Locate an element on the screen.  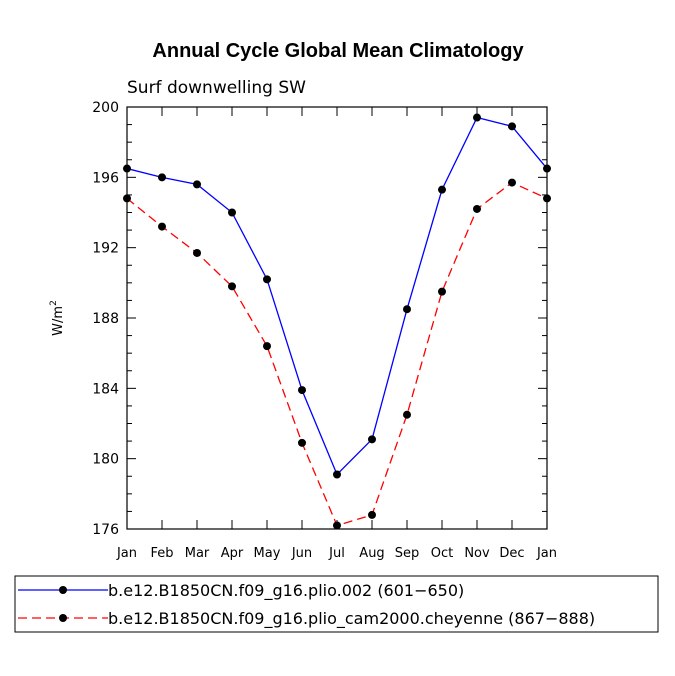
y-tick-label: 180 is located at coordinates (105, 460).